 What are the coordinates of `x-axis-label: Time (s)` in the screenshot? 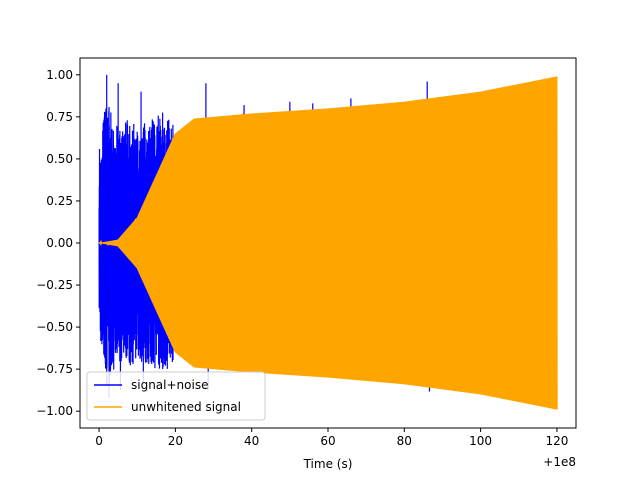 It's located at (328, 464).